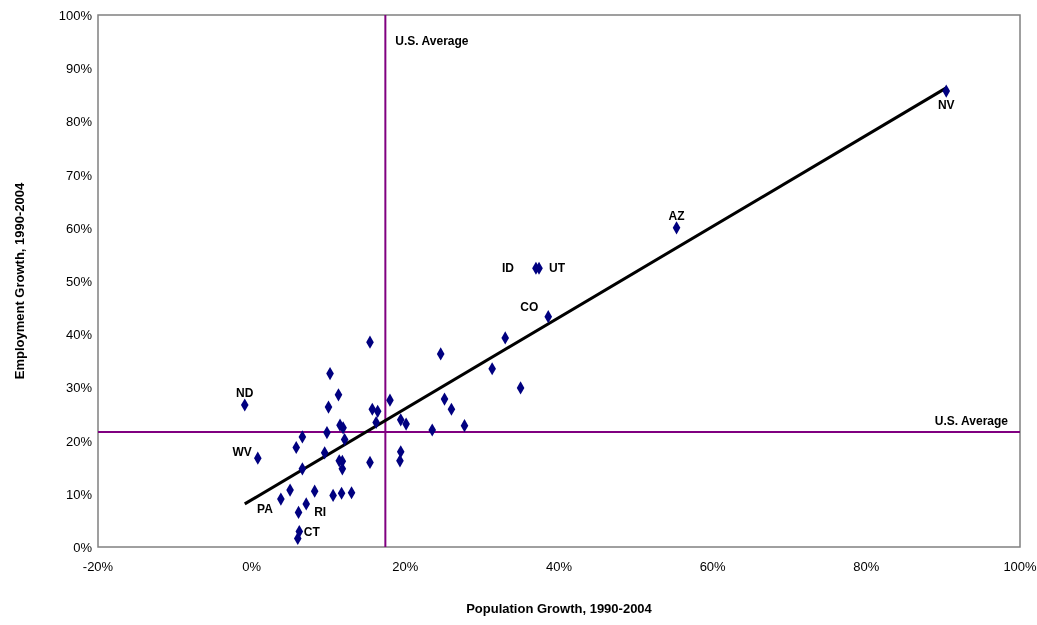  I want to click on annotation: ND, so click(245, 392).